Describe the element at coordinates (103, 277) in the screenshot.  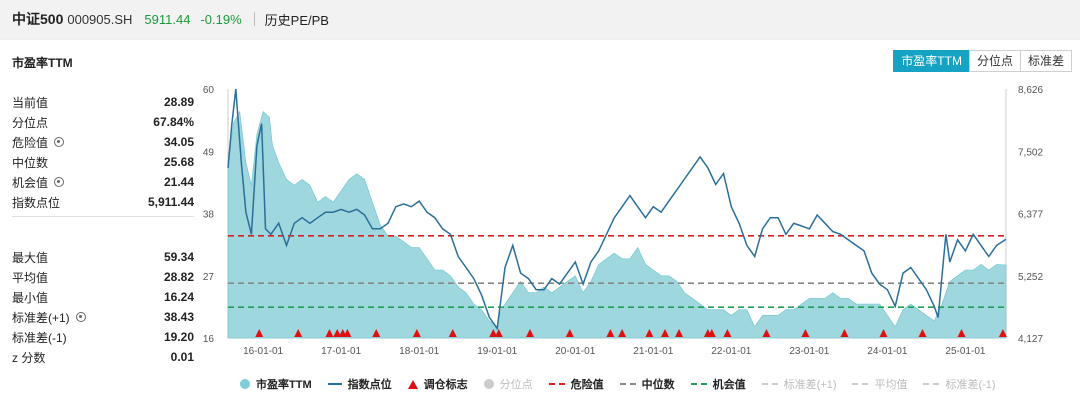
I see `stat-row: 平均值 28.82` at that location.